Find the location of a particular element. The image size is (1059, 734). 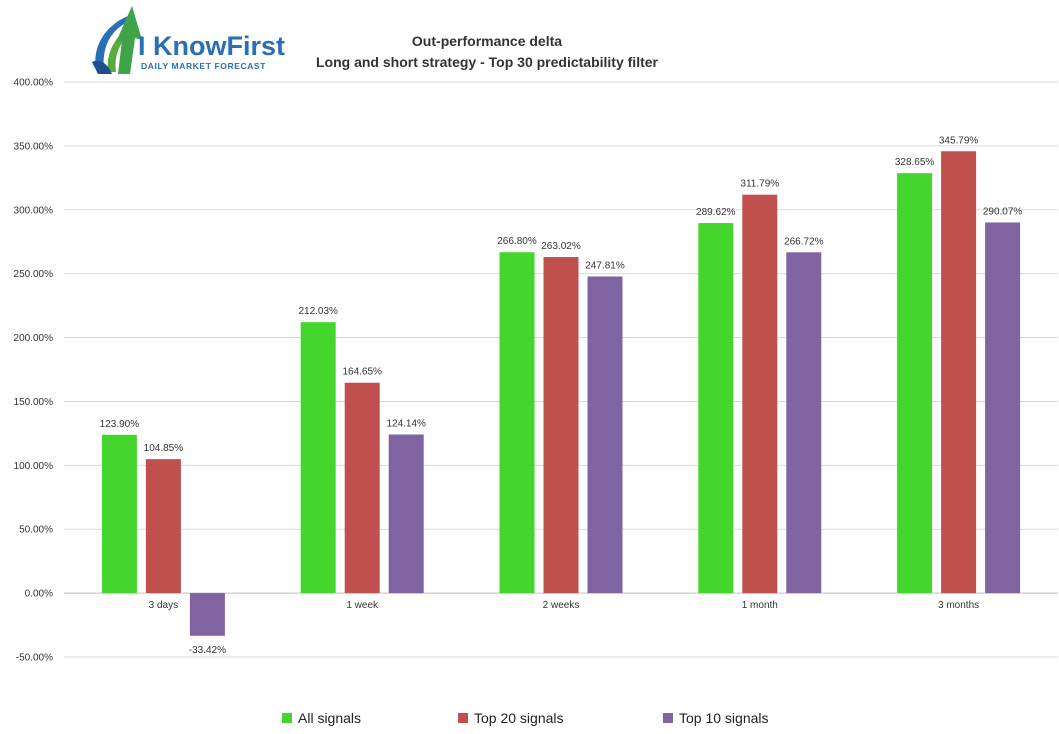

y-tick-label: 100.00% is located at coordinates (34, 466).